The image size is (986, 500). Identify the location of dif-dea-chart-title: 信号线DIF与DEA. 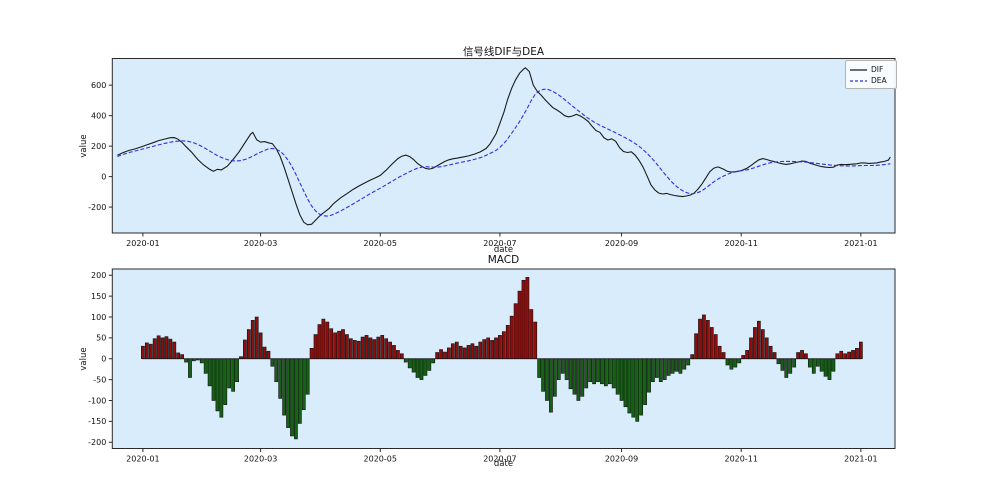
(503, 52).